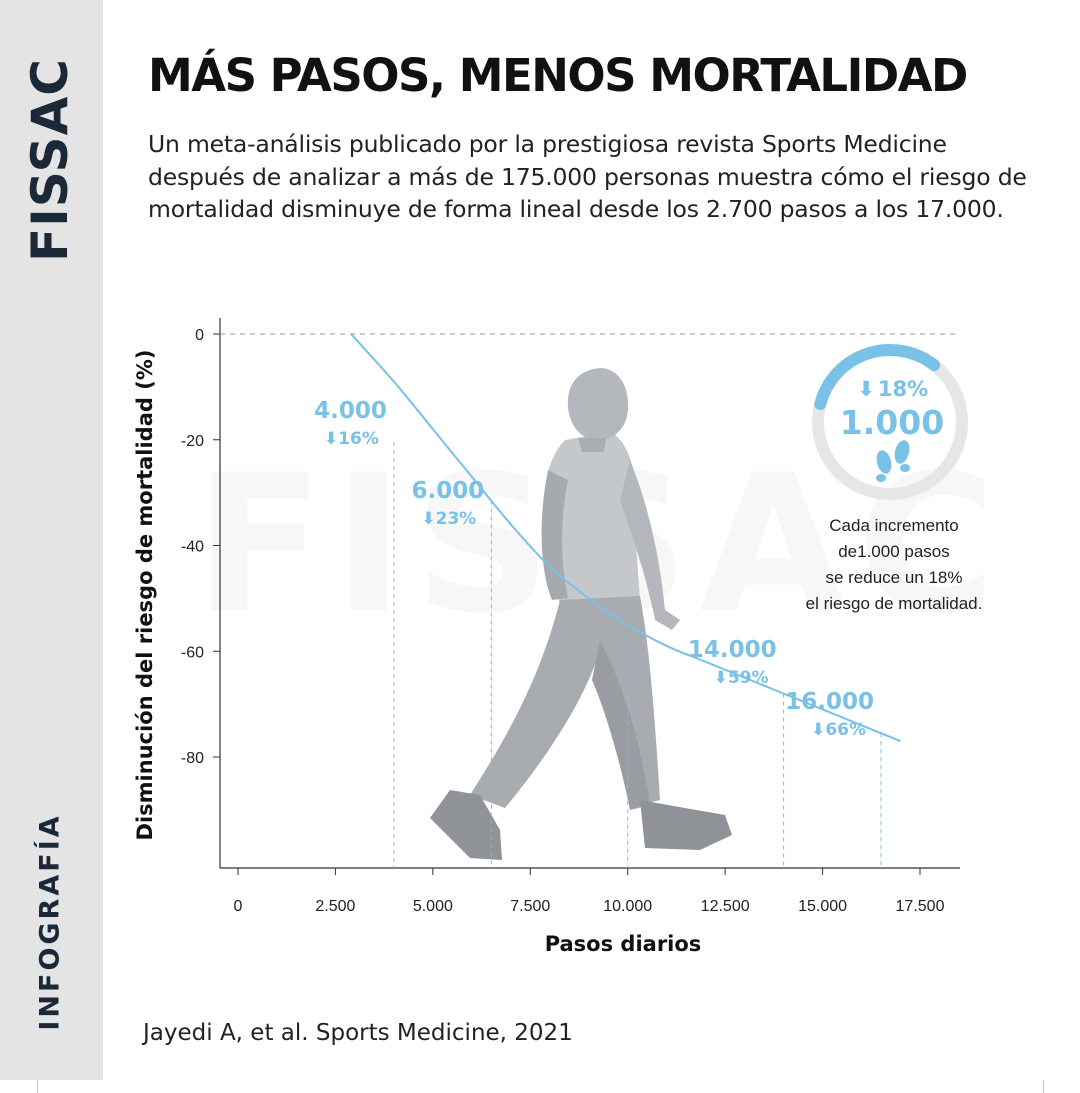 This screenshot has height=1093, width=1080. What do you see at coordinates (238, 906) in the screenshot?
I see `x-tick-label: 0` at bounding box center [238, 906].